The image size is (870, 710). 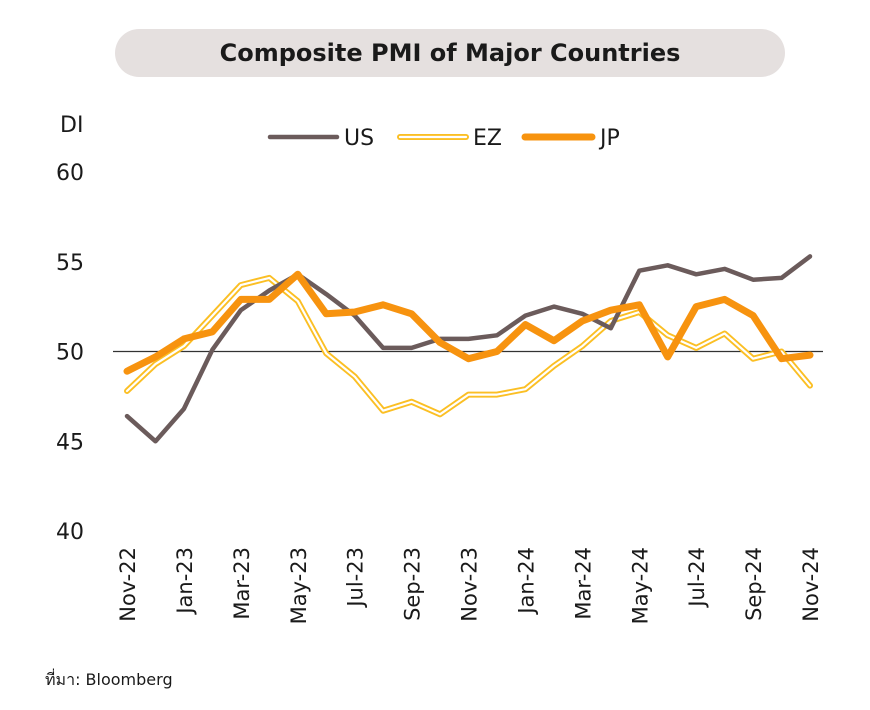 I want to click on x-tick-label: Nov-22, so click(x=128, y=584).